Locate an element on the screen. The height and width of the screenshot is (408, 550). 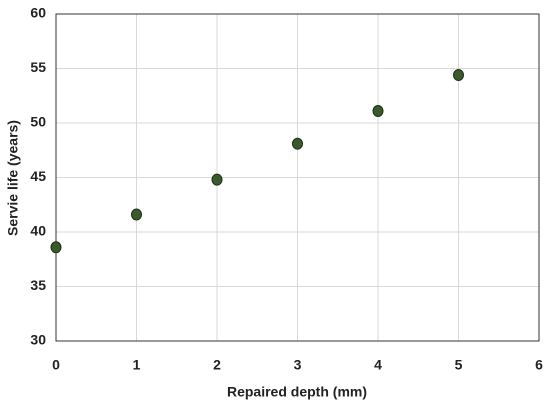
x-tick-label: 0 is located at coordinates (56, 365).